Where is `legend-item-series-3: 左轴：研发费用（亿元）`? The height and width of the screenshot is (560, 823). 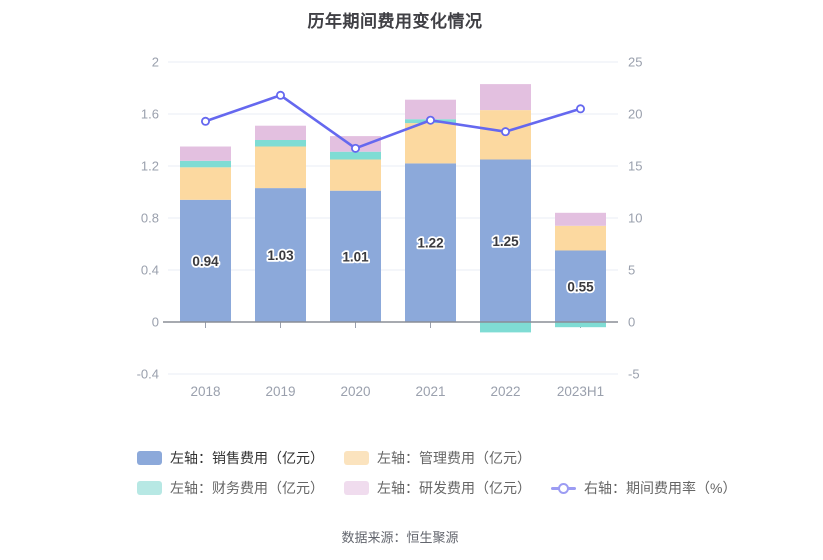 legend-item-series-3: 左轴：研发费用（亿元） is located at coordinates (437, 488).